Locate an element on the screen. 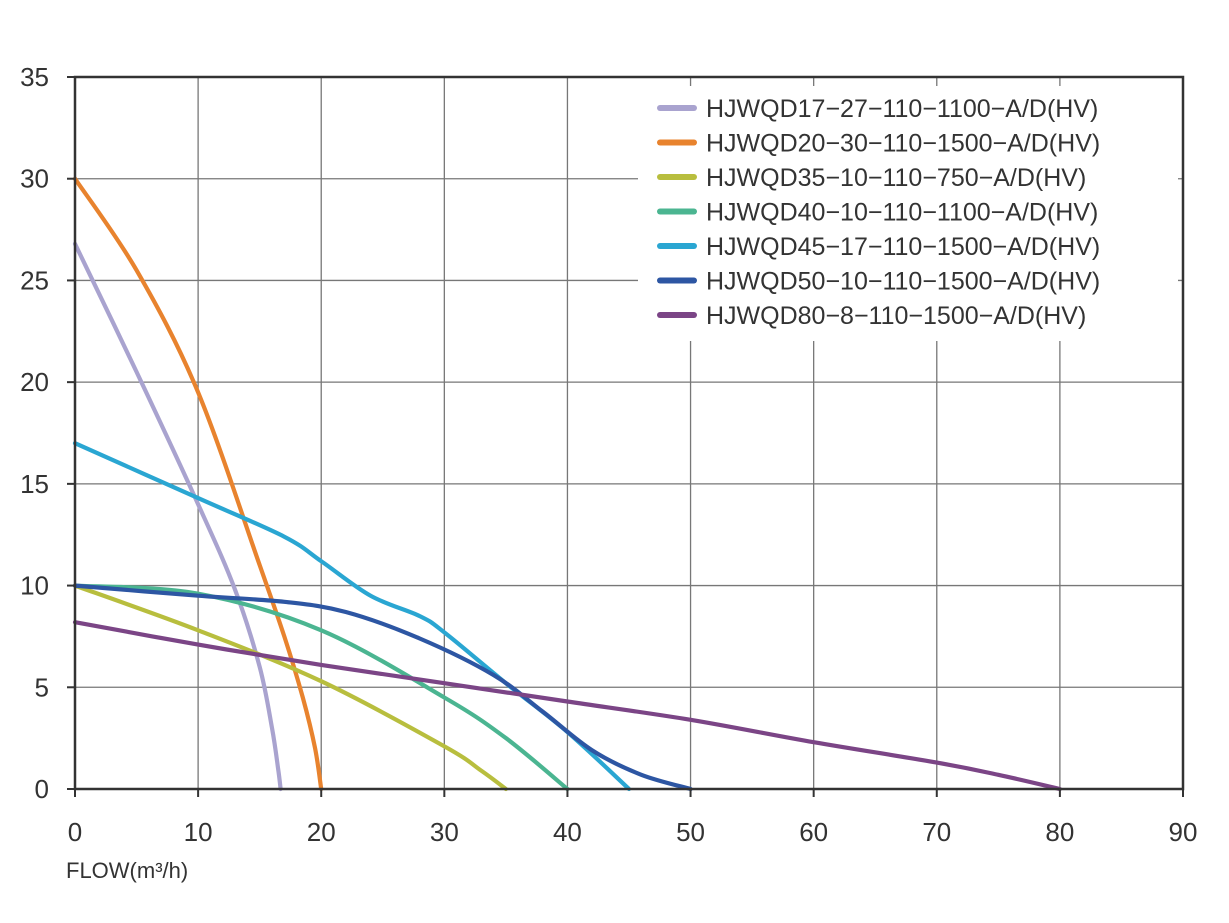 This screenshot has width=1229, height=923. x-tick-label: 30 is located at coordinates (444, 832).